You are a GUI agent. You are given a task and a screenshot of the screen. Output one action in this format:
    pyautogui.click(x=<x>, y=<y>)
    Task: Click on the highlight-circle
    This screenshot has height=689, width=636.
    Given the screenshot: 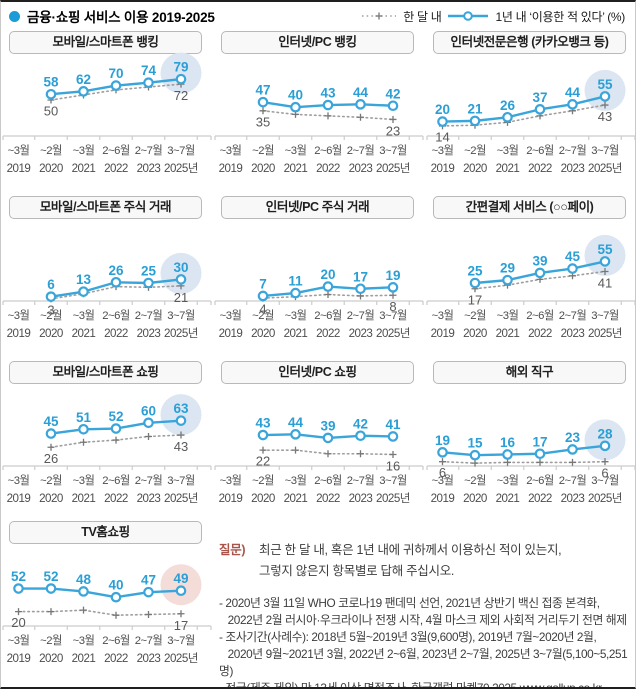 What is the action you would take?
    pyautogui.click(x=605, y=90)
    